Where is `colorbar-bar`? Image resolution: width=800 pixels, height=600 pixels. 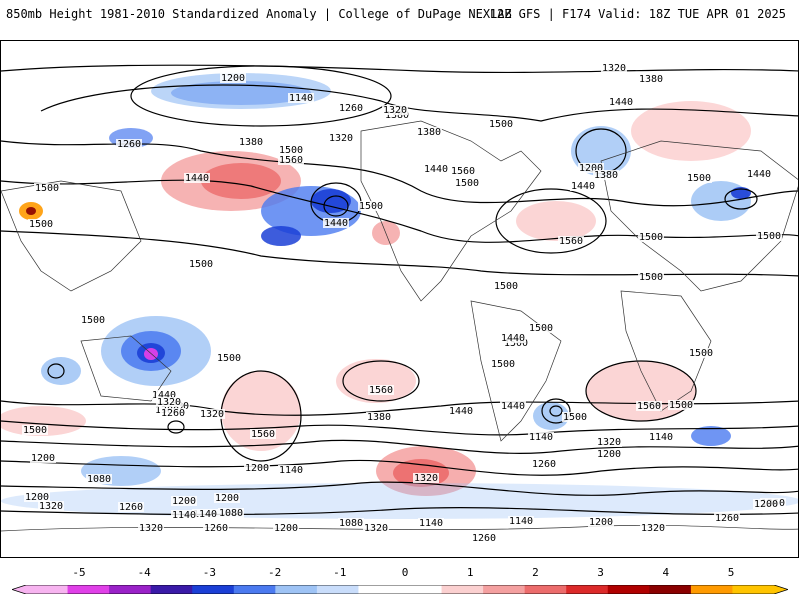 colorbar-bar is located at coordinates (400, 589).